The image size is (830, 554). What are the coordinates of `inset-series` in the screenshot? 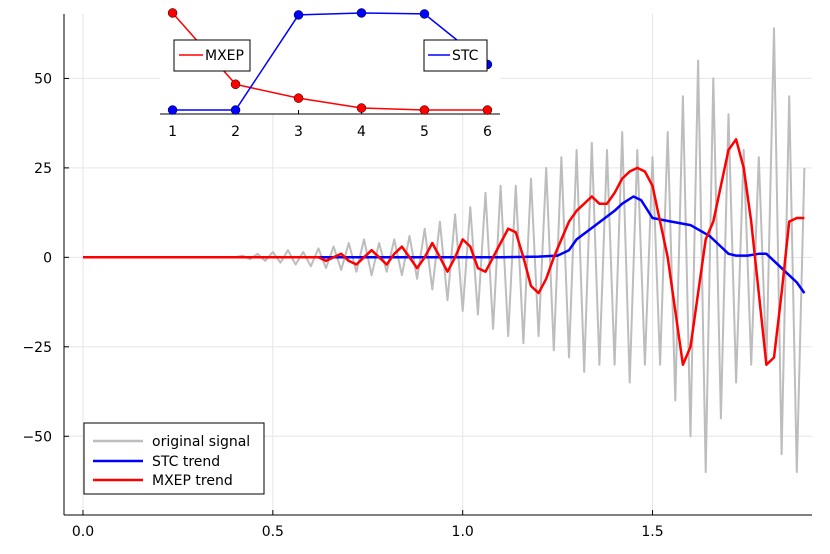 It's located at (330, 61).